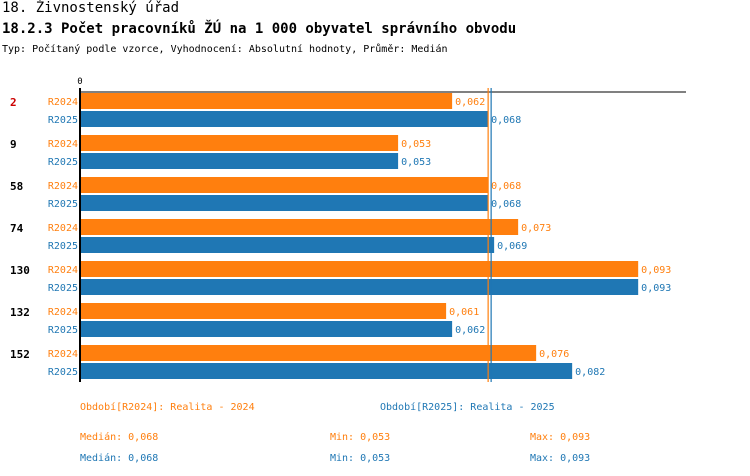  What do you see at coordinates (119, 458) in the screenshot?
I see `stat-r2025-median: Medián: 0,068` at bounding box center [119, 458].